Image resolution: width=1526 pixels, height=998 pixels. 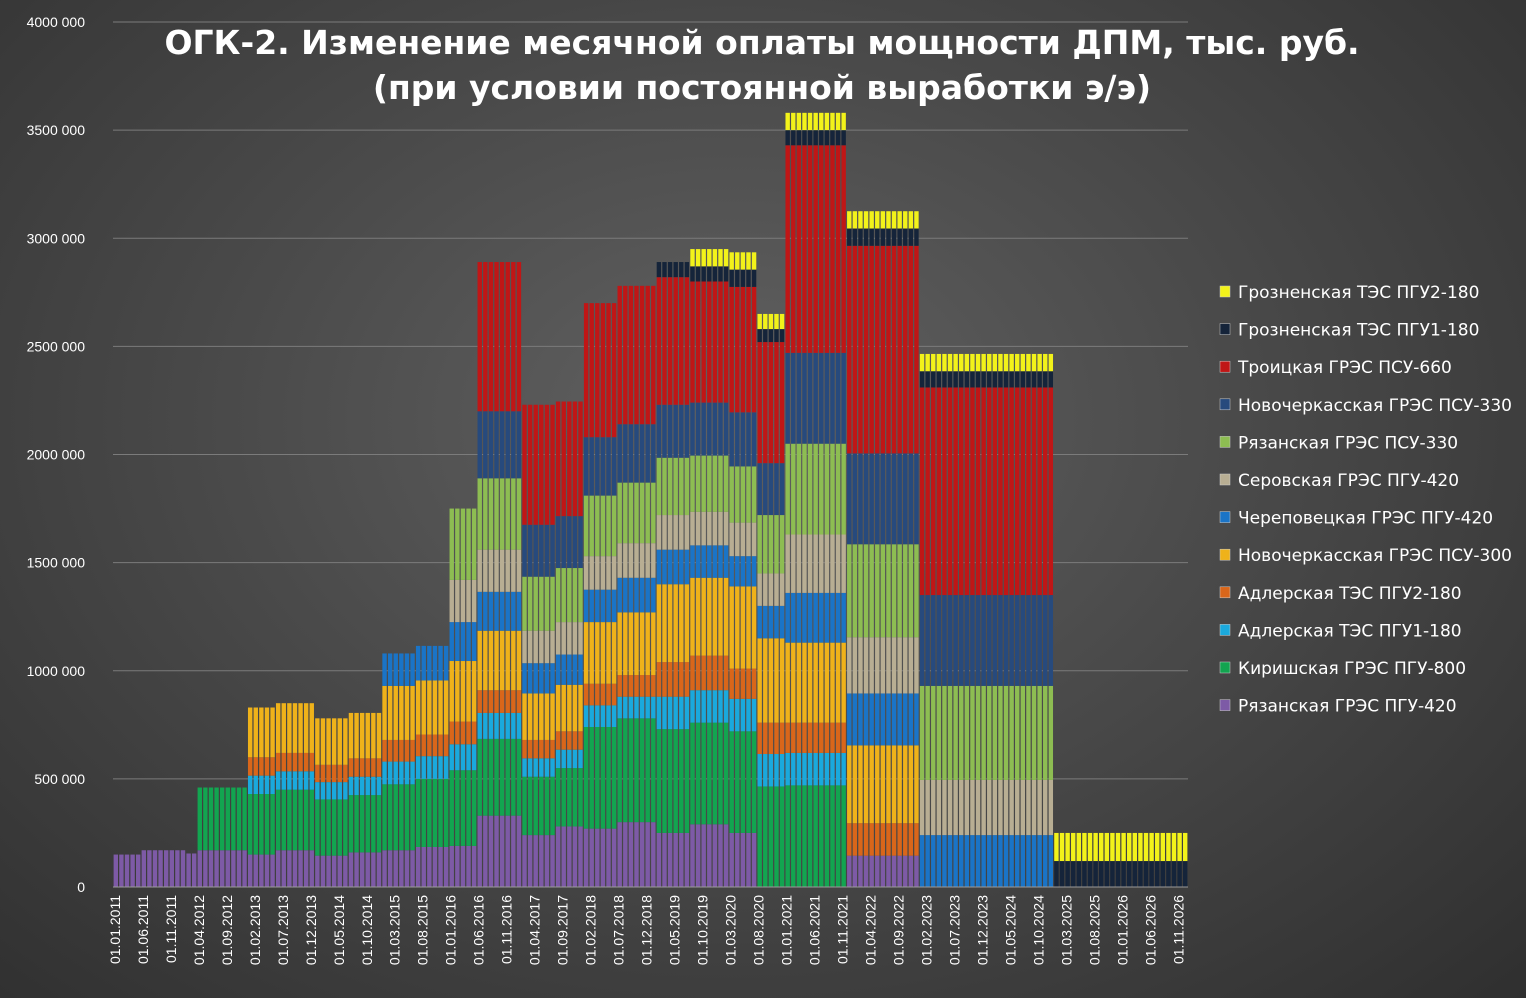 What do you see at coordinates (1350, 631) in the screenshot?
I see `legend-label: Адлерская ТЭС ПГУ1-180` at bounding box center [1350, 631].